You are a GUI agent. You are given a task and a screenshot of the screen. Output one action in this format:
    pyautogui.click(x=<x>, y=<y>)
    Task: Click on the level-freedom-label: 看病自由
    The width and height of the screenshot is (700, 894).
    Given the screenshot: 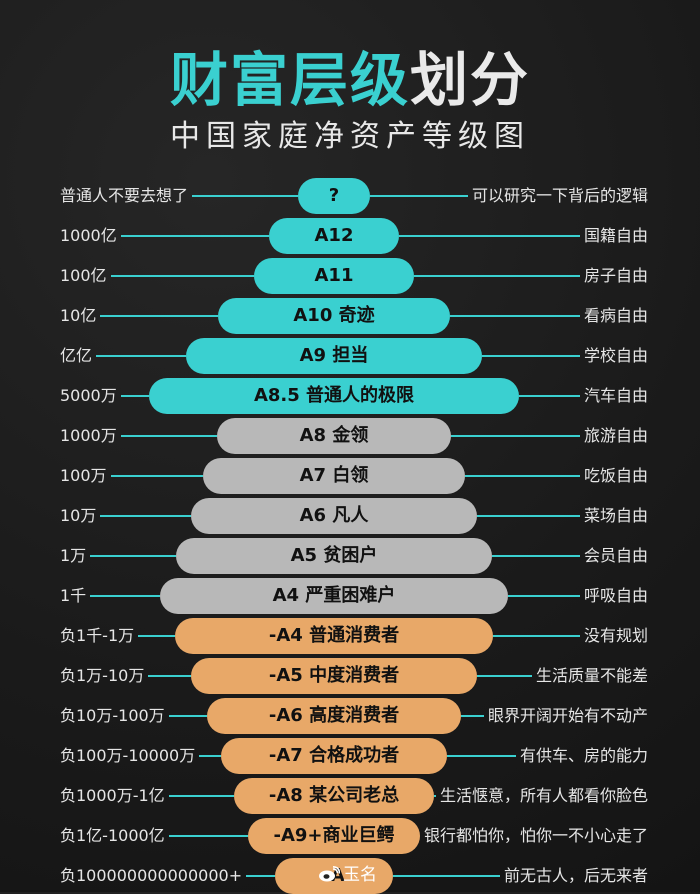 What is the action you would take?
    pyautogui.click(x=615, y=315)
    